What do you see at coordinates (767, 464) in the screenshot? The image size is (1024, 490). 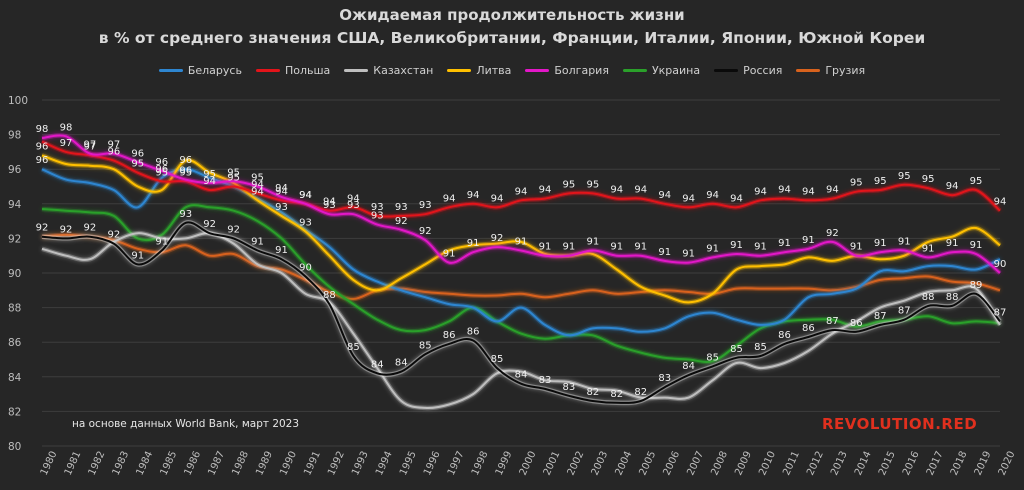 I see `x-tick-label: 2010` at bounding box center [767, 464].